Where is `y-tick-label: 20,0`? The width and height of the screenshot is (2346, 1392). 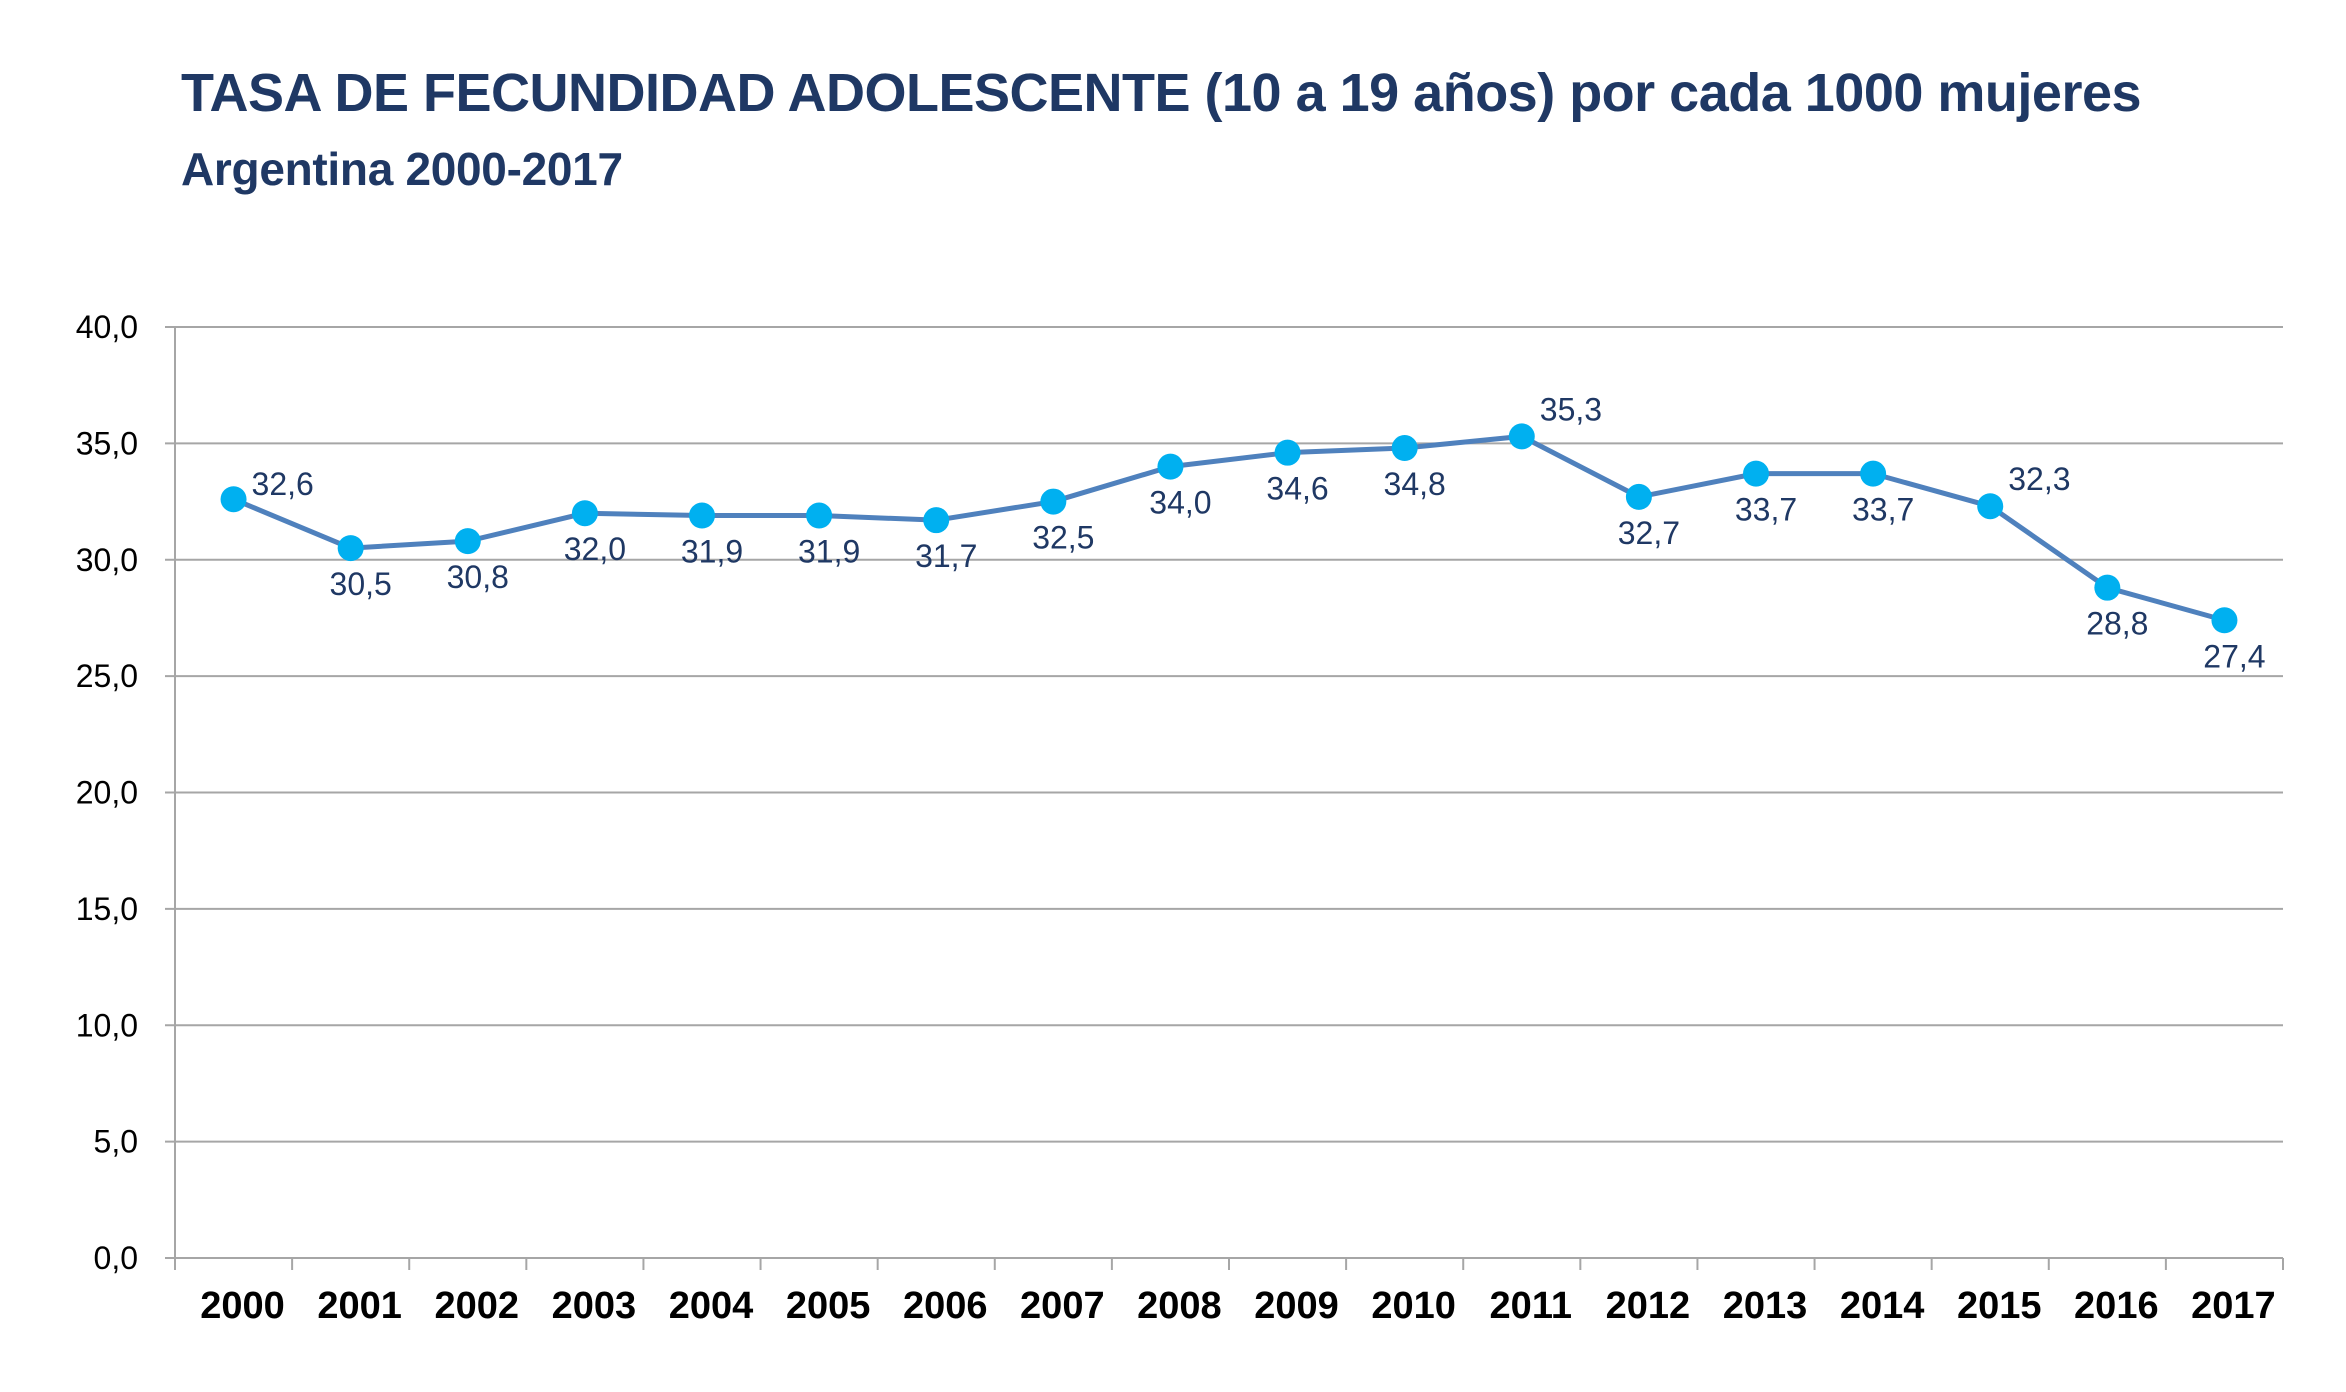
y-tick-label: 20,0 is located at coordinates (107, 793).